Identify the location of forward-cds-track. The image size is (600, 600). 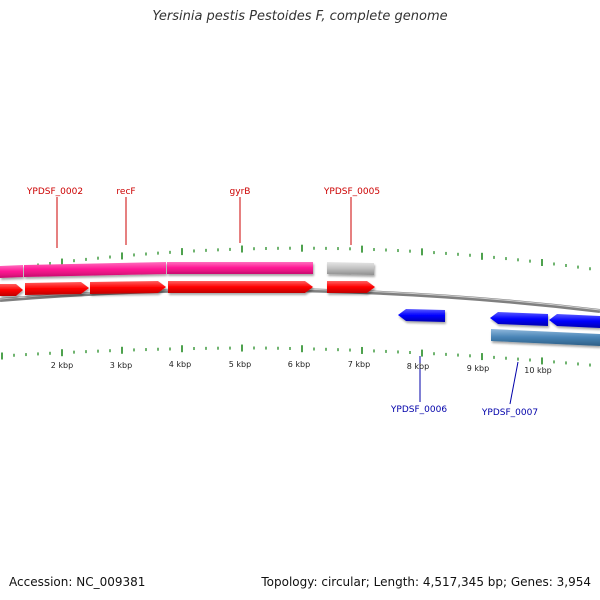
(187, 288).